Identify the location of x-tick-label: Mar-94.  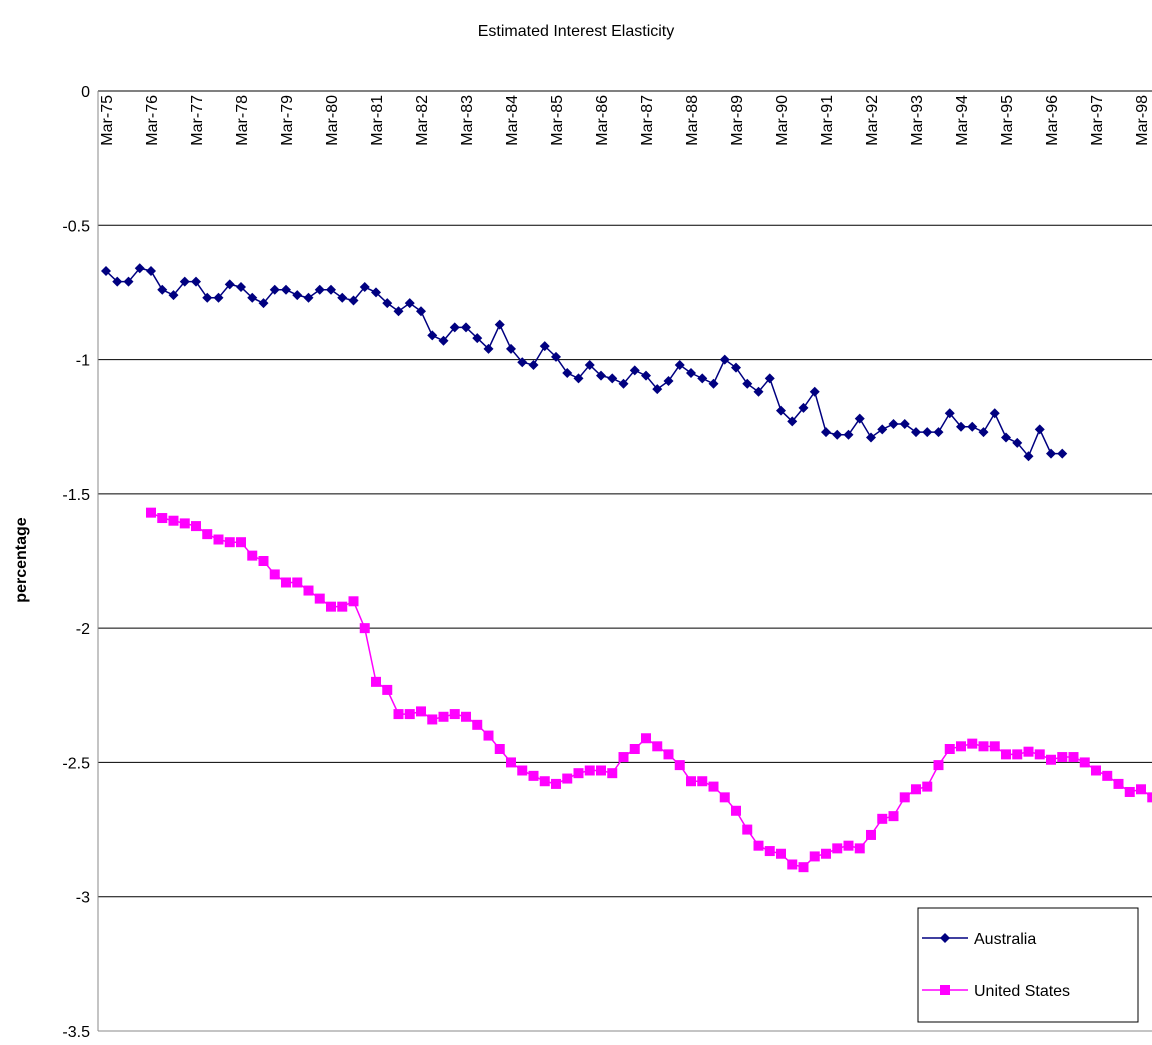
(962, 120).